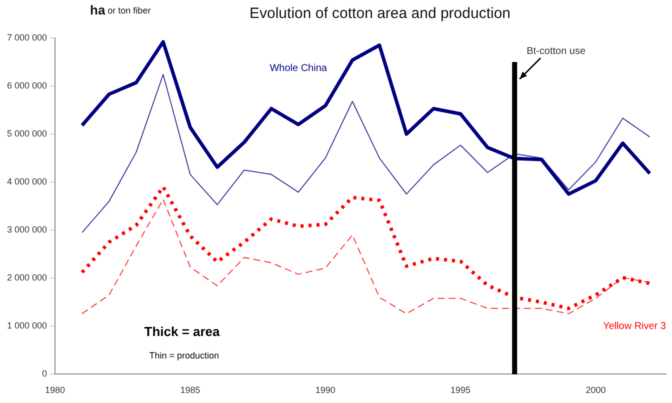 The image size is (672, 403). I want to click on ref-line-label: Bt-cotton use, so click(556, 51).